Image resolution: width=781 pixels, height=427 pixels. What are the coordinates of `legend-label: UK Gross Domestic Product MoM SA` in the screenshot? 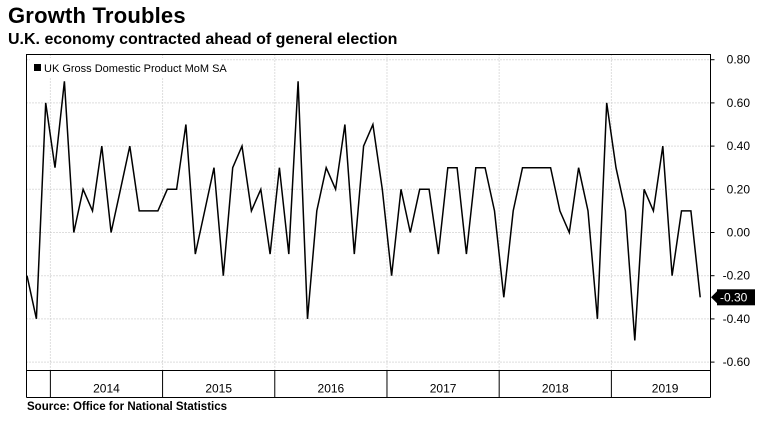 It's located at (135, 69).